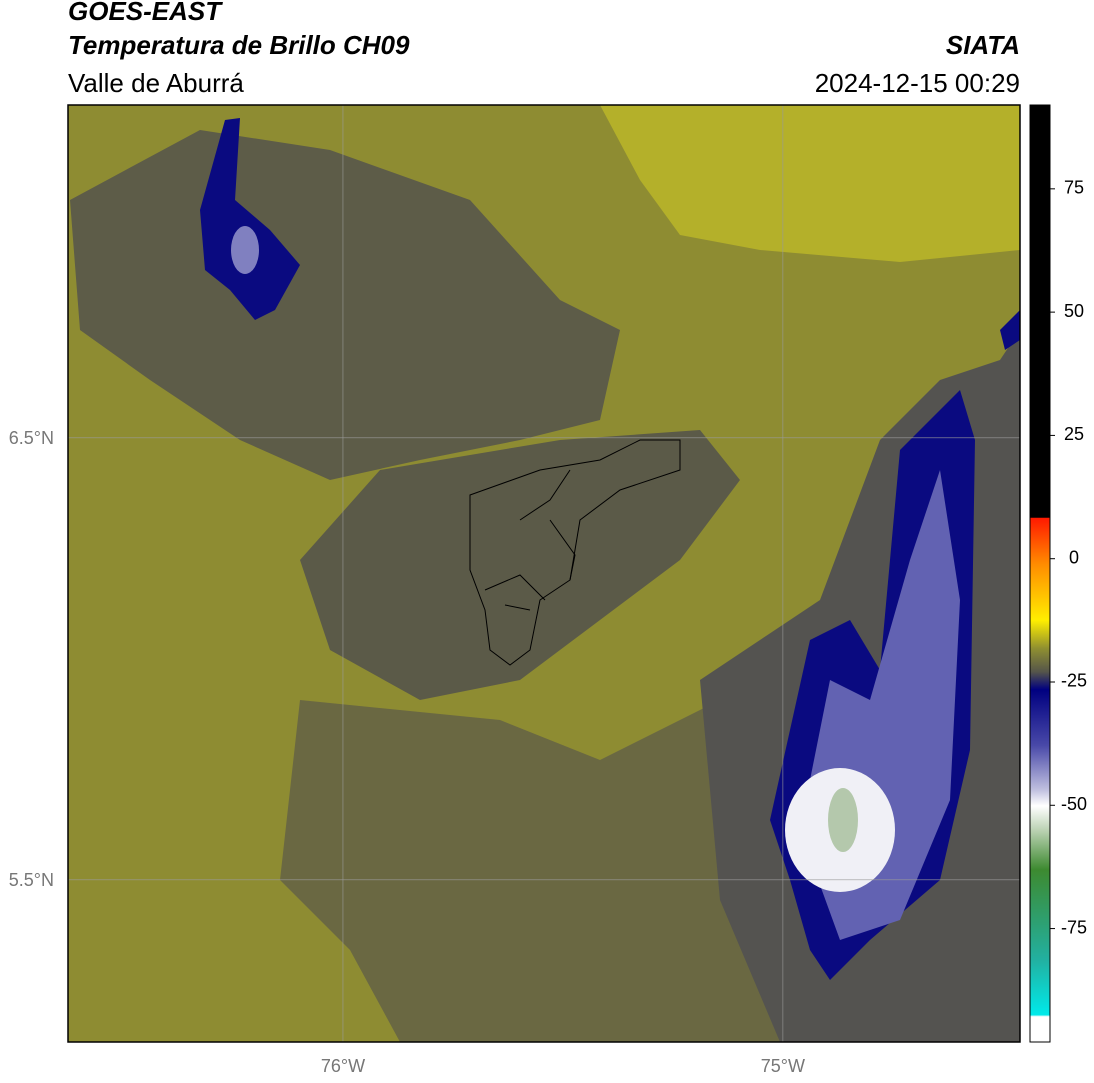 This screenshot has width=1094, height=1083. I want to click on colorbar-label: 50, so click(1074, 311).